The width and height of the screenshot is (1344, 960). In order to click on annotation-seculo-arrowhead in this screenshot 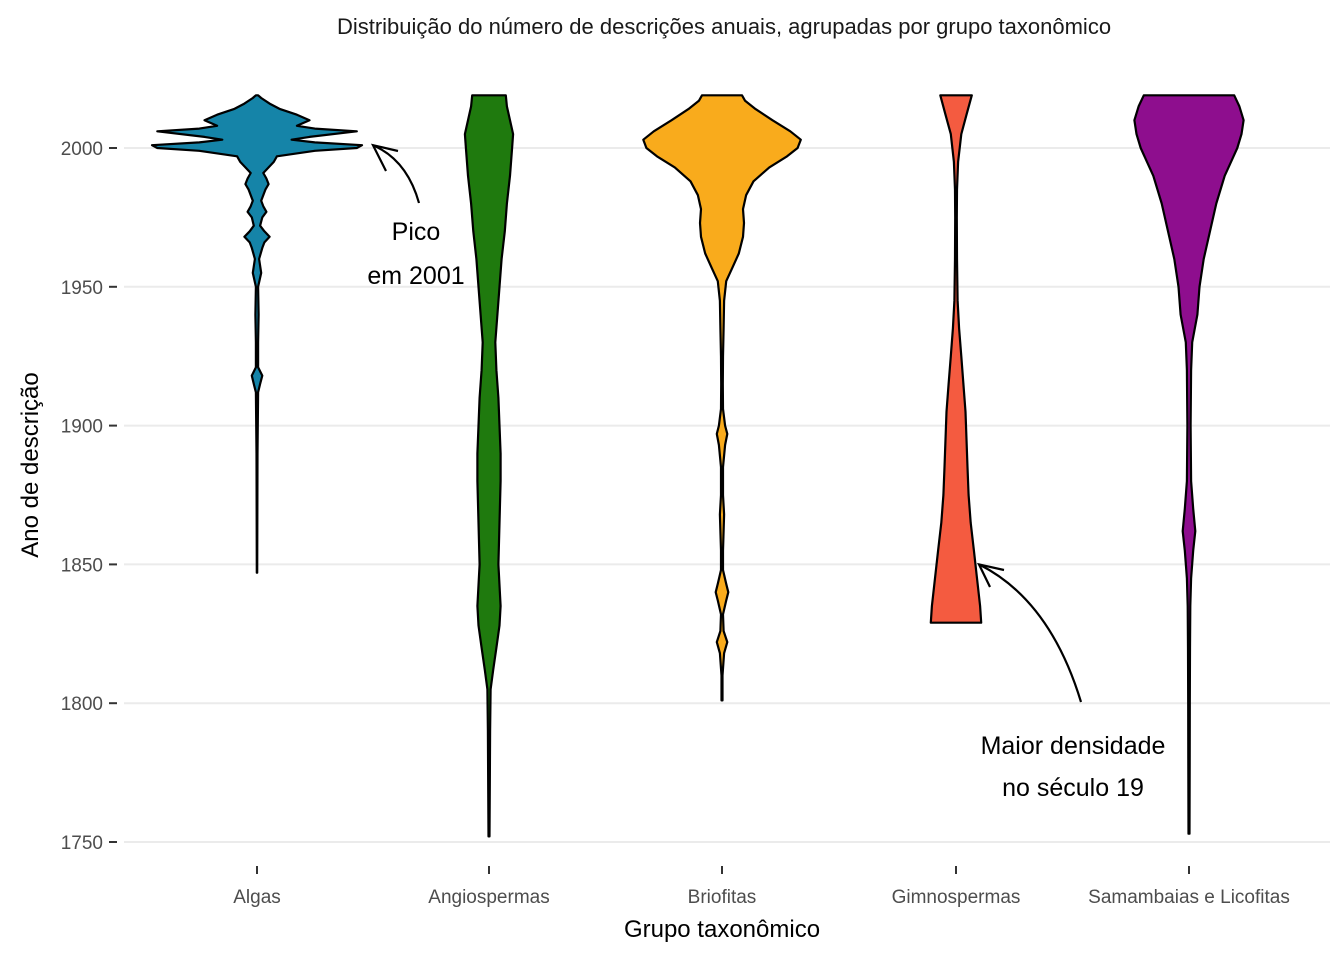, I will do `click(991, 575)`.